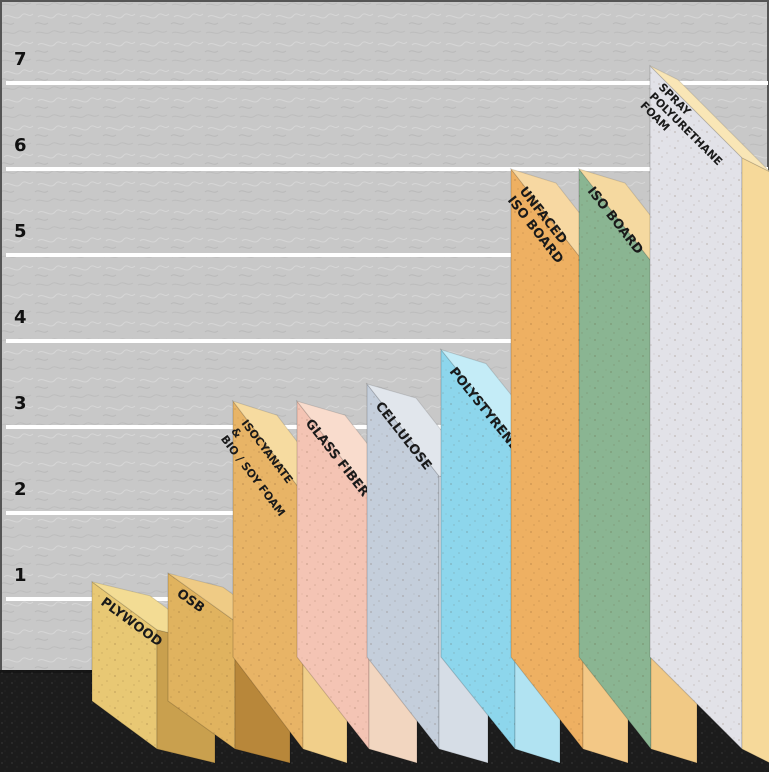 The image size is (769, 772). What do you see at coordinates (20, 59) in the screenshot?
I see `y-tick-label: 7` at bounding box center [20, 59].